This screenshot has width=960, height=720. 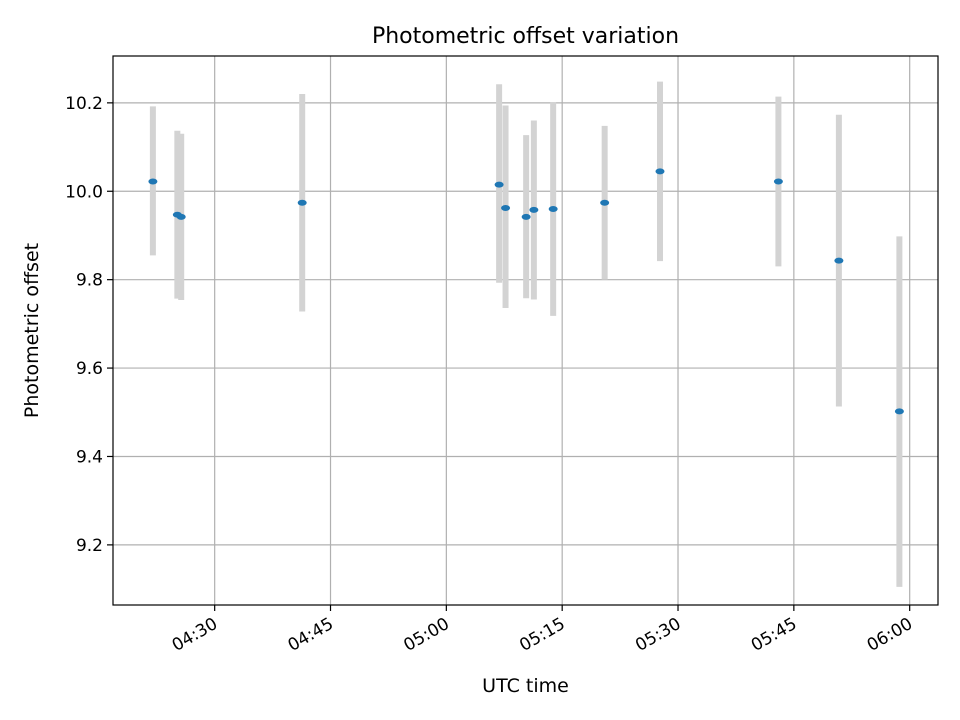 What do you see at coordinates (89, 325) in the screenshot?
I see `y-axis-ticks: 9.2 9.4 9.6 9.8 10.0 10.2` at bounding box center [89, 325].